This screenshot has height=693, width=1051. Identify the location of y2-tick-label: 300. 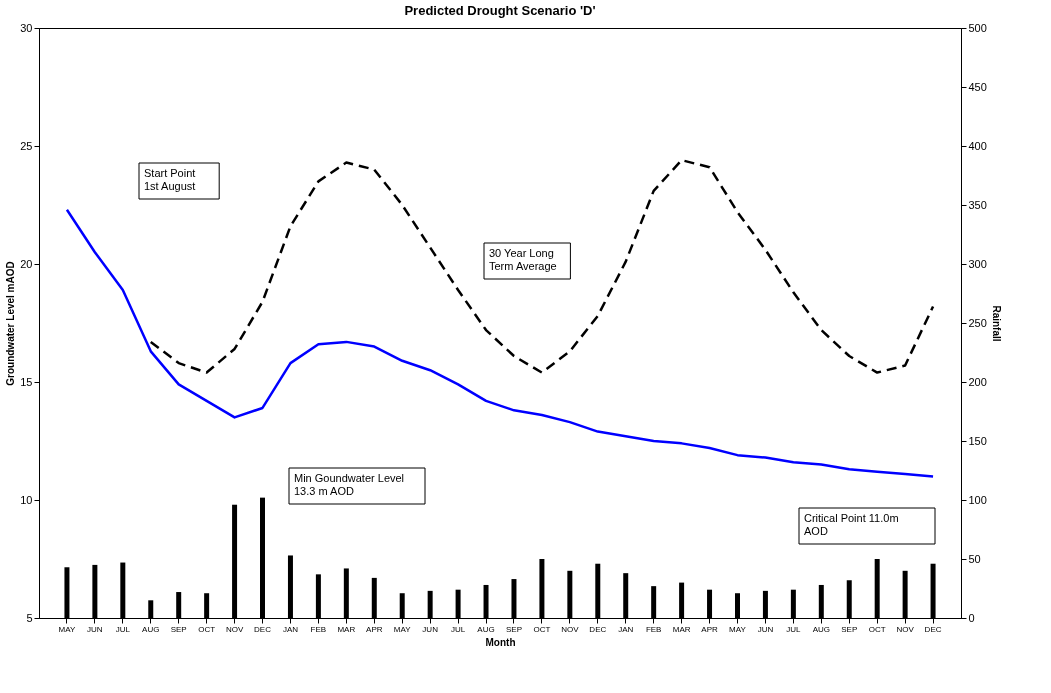
(977, 263).